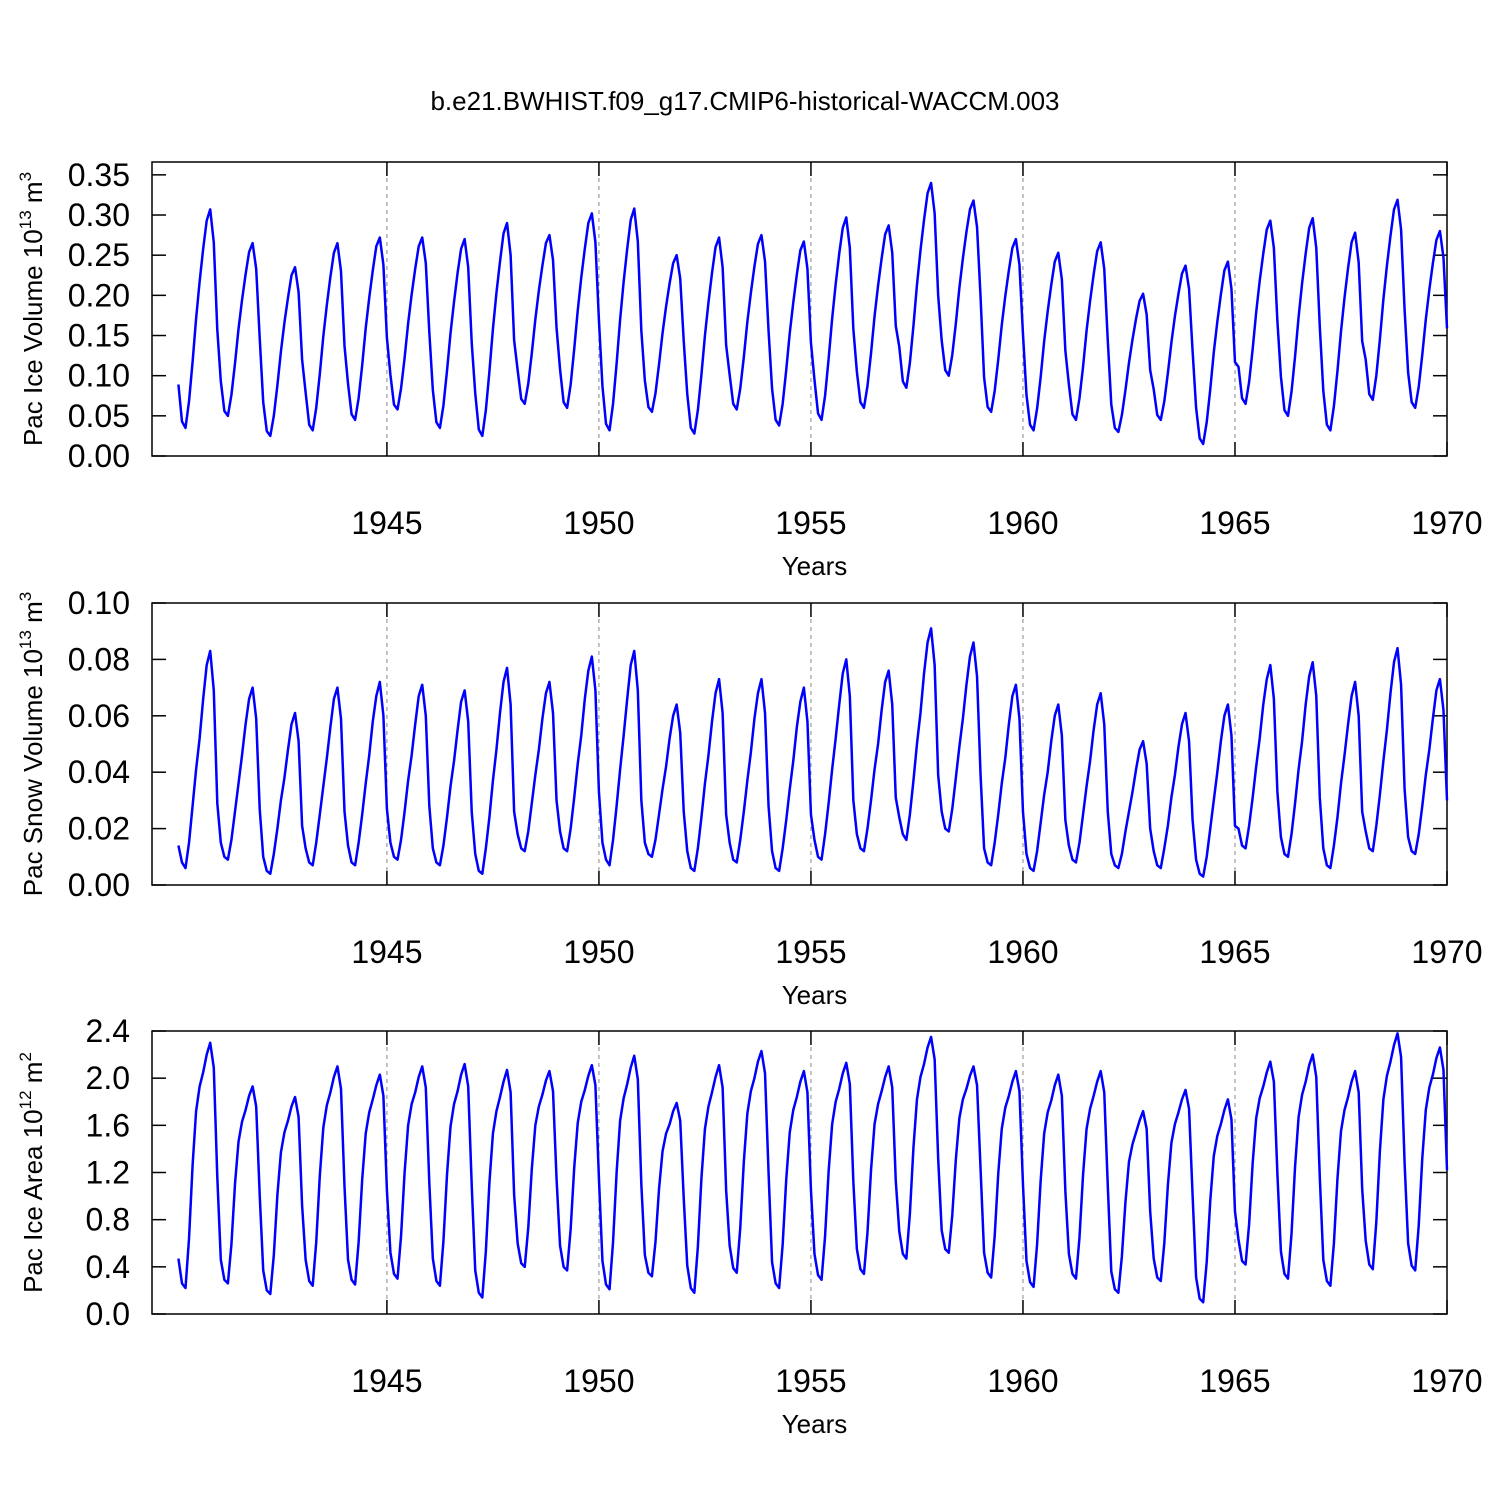 Image resolution: width=1500 pixels, height=1505 pixels. I want to click on y-tick-label: 0.30, so click(99, 215).